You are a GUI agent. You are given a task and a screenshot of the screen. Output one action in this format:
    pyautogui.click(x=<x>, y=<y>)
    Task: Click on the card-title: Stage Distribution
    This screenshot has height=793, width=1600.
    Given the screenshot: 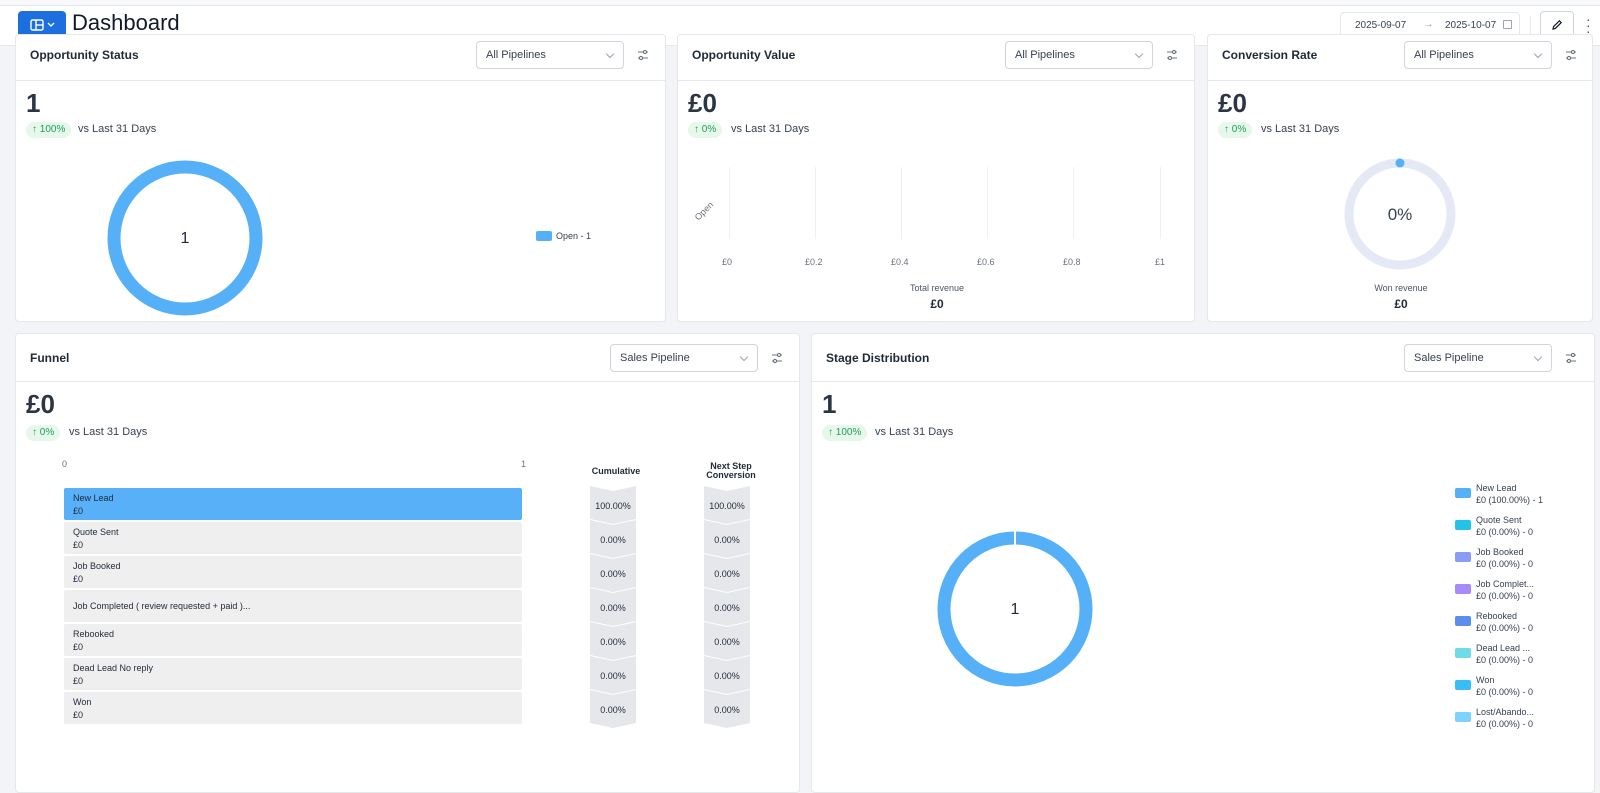 What is the action you would take?
    pyautogui.click(x=878, y=358)
    